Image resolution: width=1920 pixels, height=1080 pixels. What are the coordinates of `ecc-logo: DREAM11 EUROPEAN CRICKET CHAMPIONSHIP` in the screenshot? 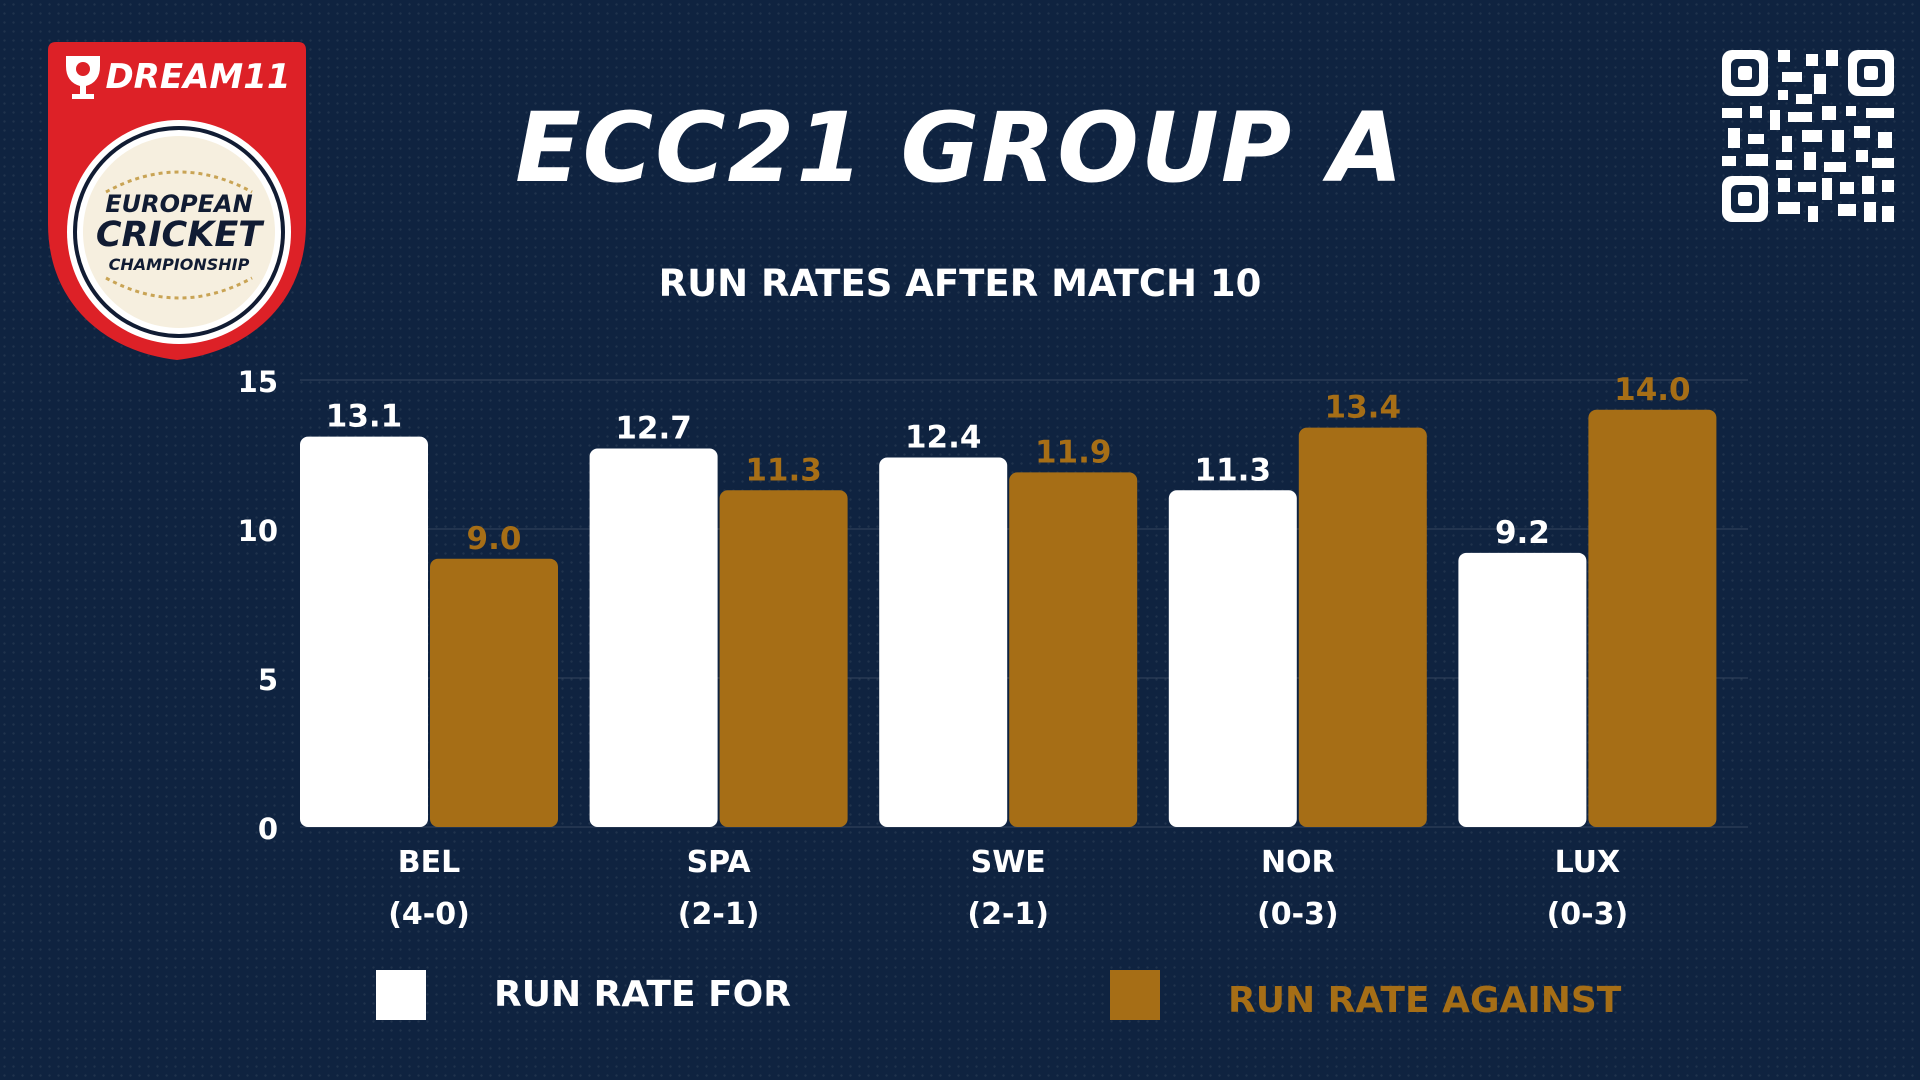 It's located at (177, 201).